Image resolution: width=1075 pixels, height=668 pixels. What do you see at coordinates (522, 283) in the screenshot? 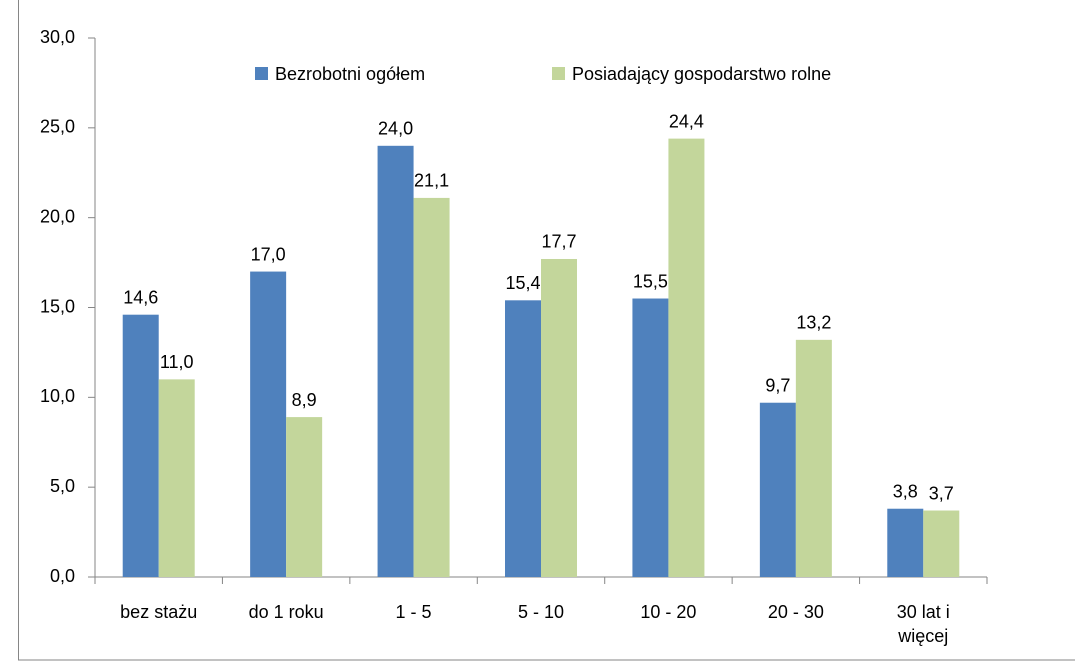
I see `value-label: 15,4` at bounding box center [522, 283].